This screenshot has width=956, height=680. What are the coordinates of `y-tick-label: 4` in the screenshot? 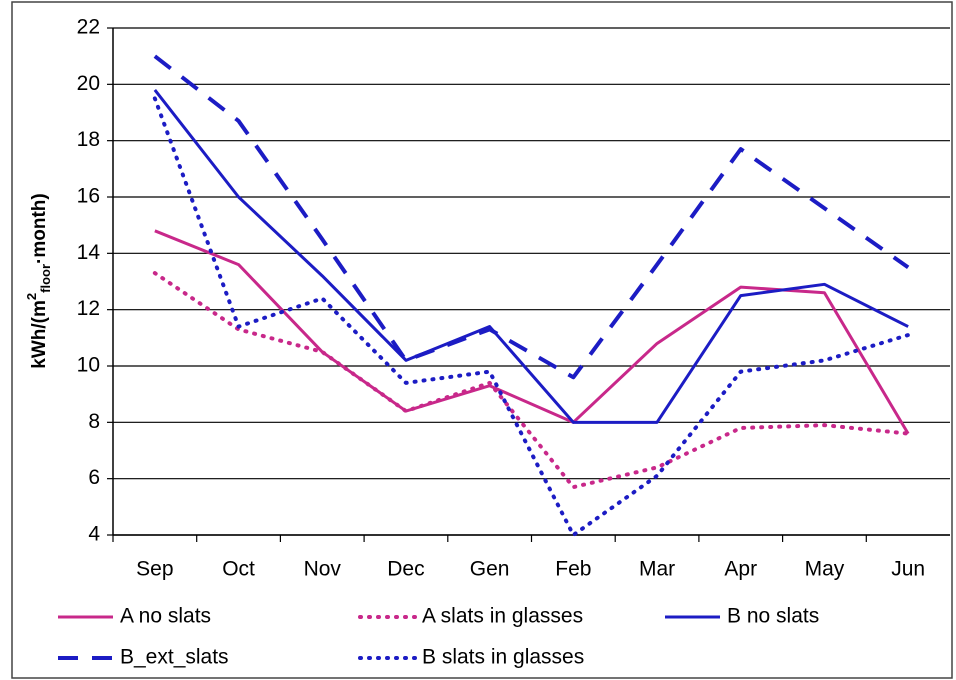 It's located at (94, 534).